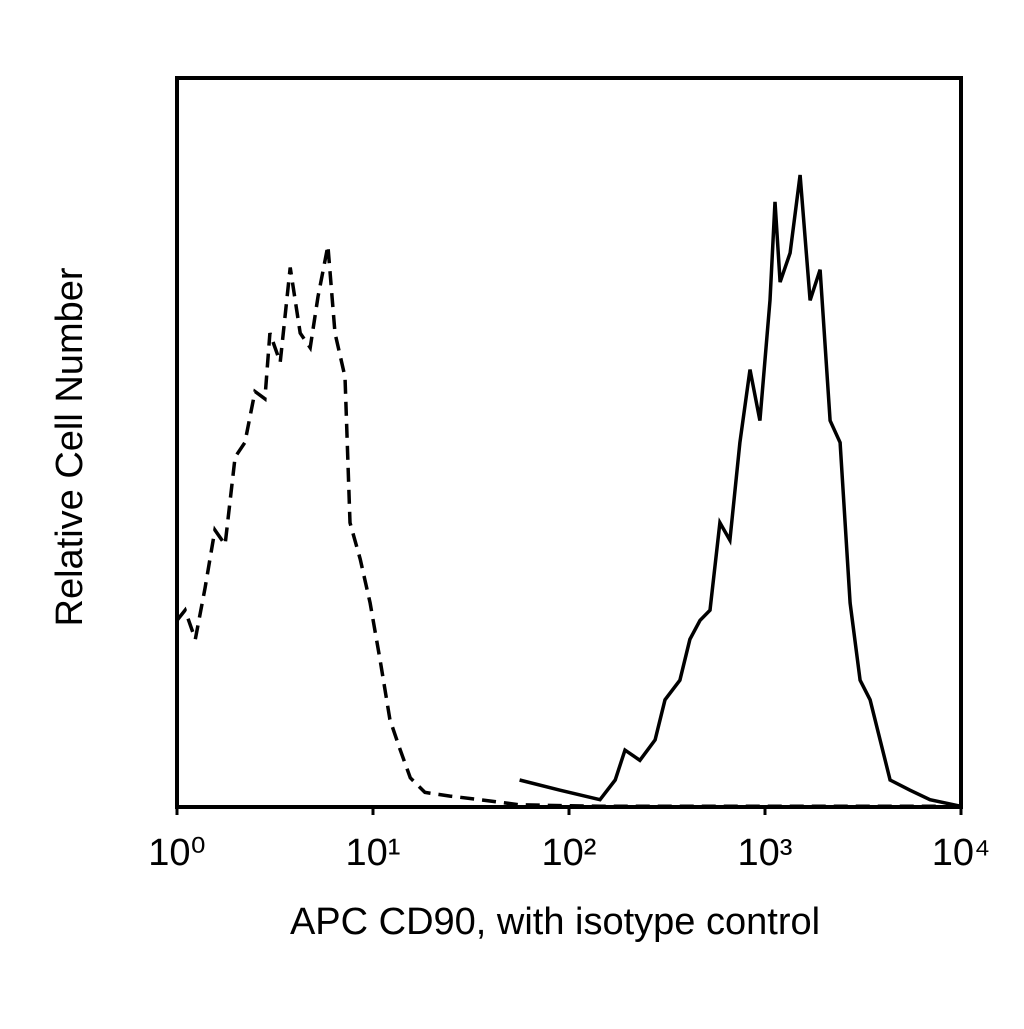 This screenshot has width=1024, height=1029. I want to click on x-tick-label: 10², so click(569, 853).